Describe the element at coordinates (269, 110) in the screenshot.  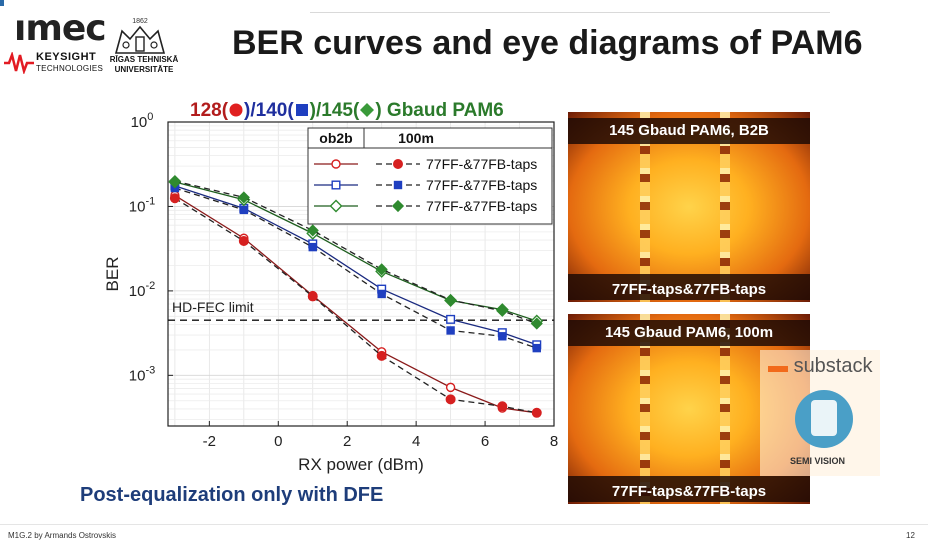
I see `chart-title-part2: )/140(` at that location.